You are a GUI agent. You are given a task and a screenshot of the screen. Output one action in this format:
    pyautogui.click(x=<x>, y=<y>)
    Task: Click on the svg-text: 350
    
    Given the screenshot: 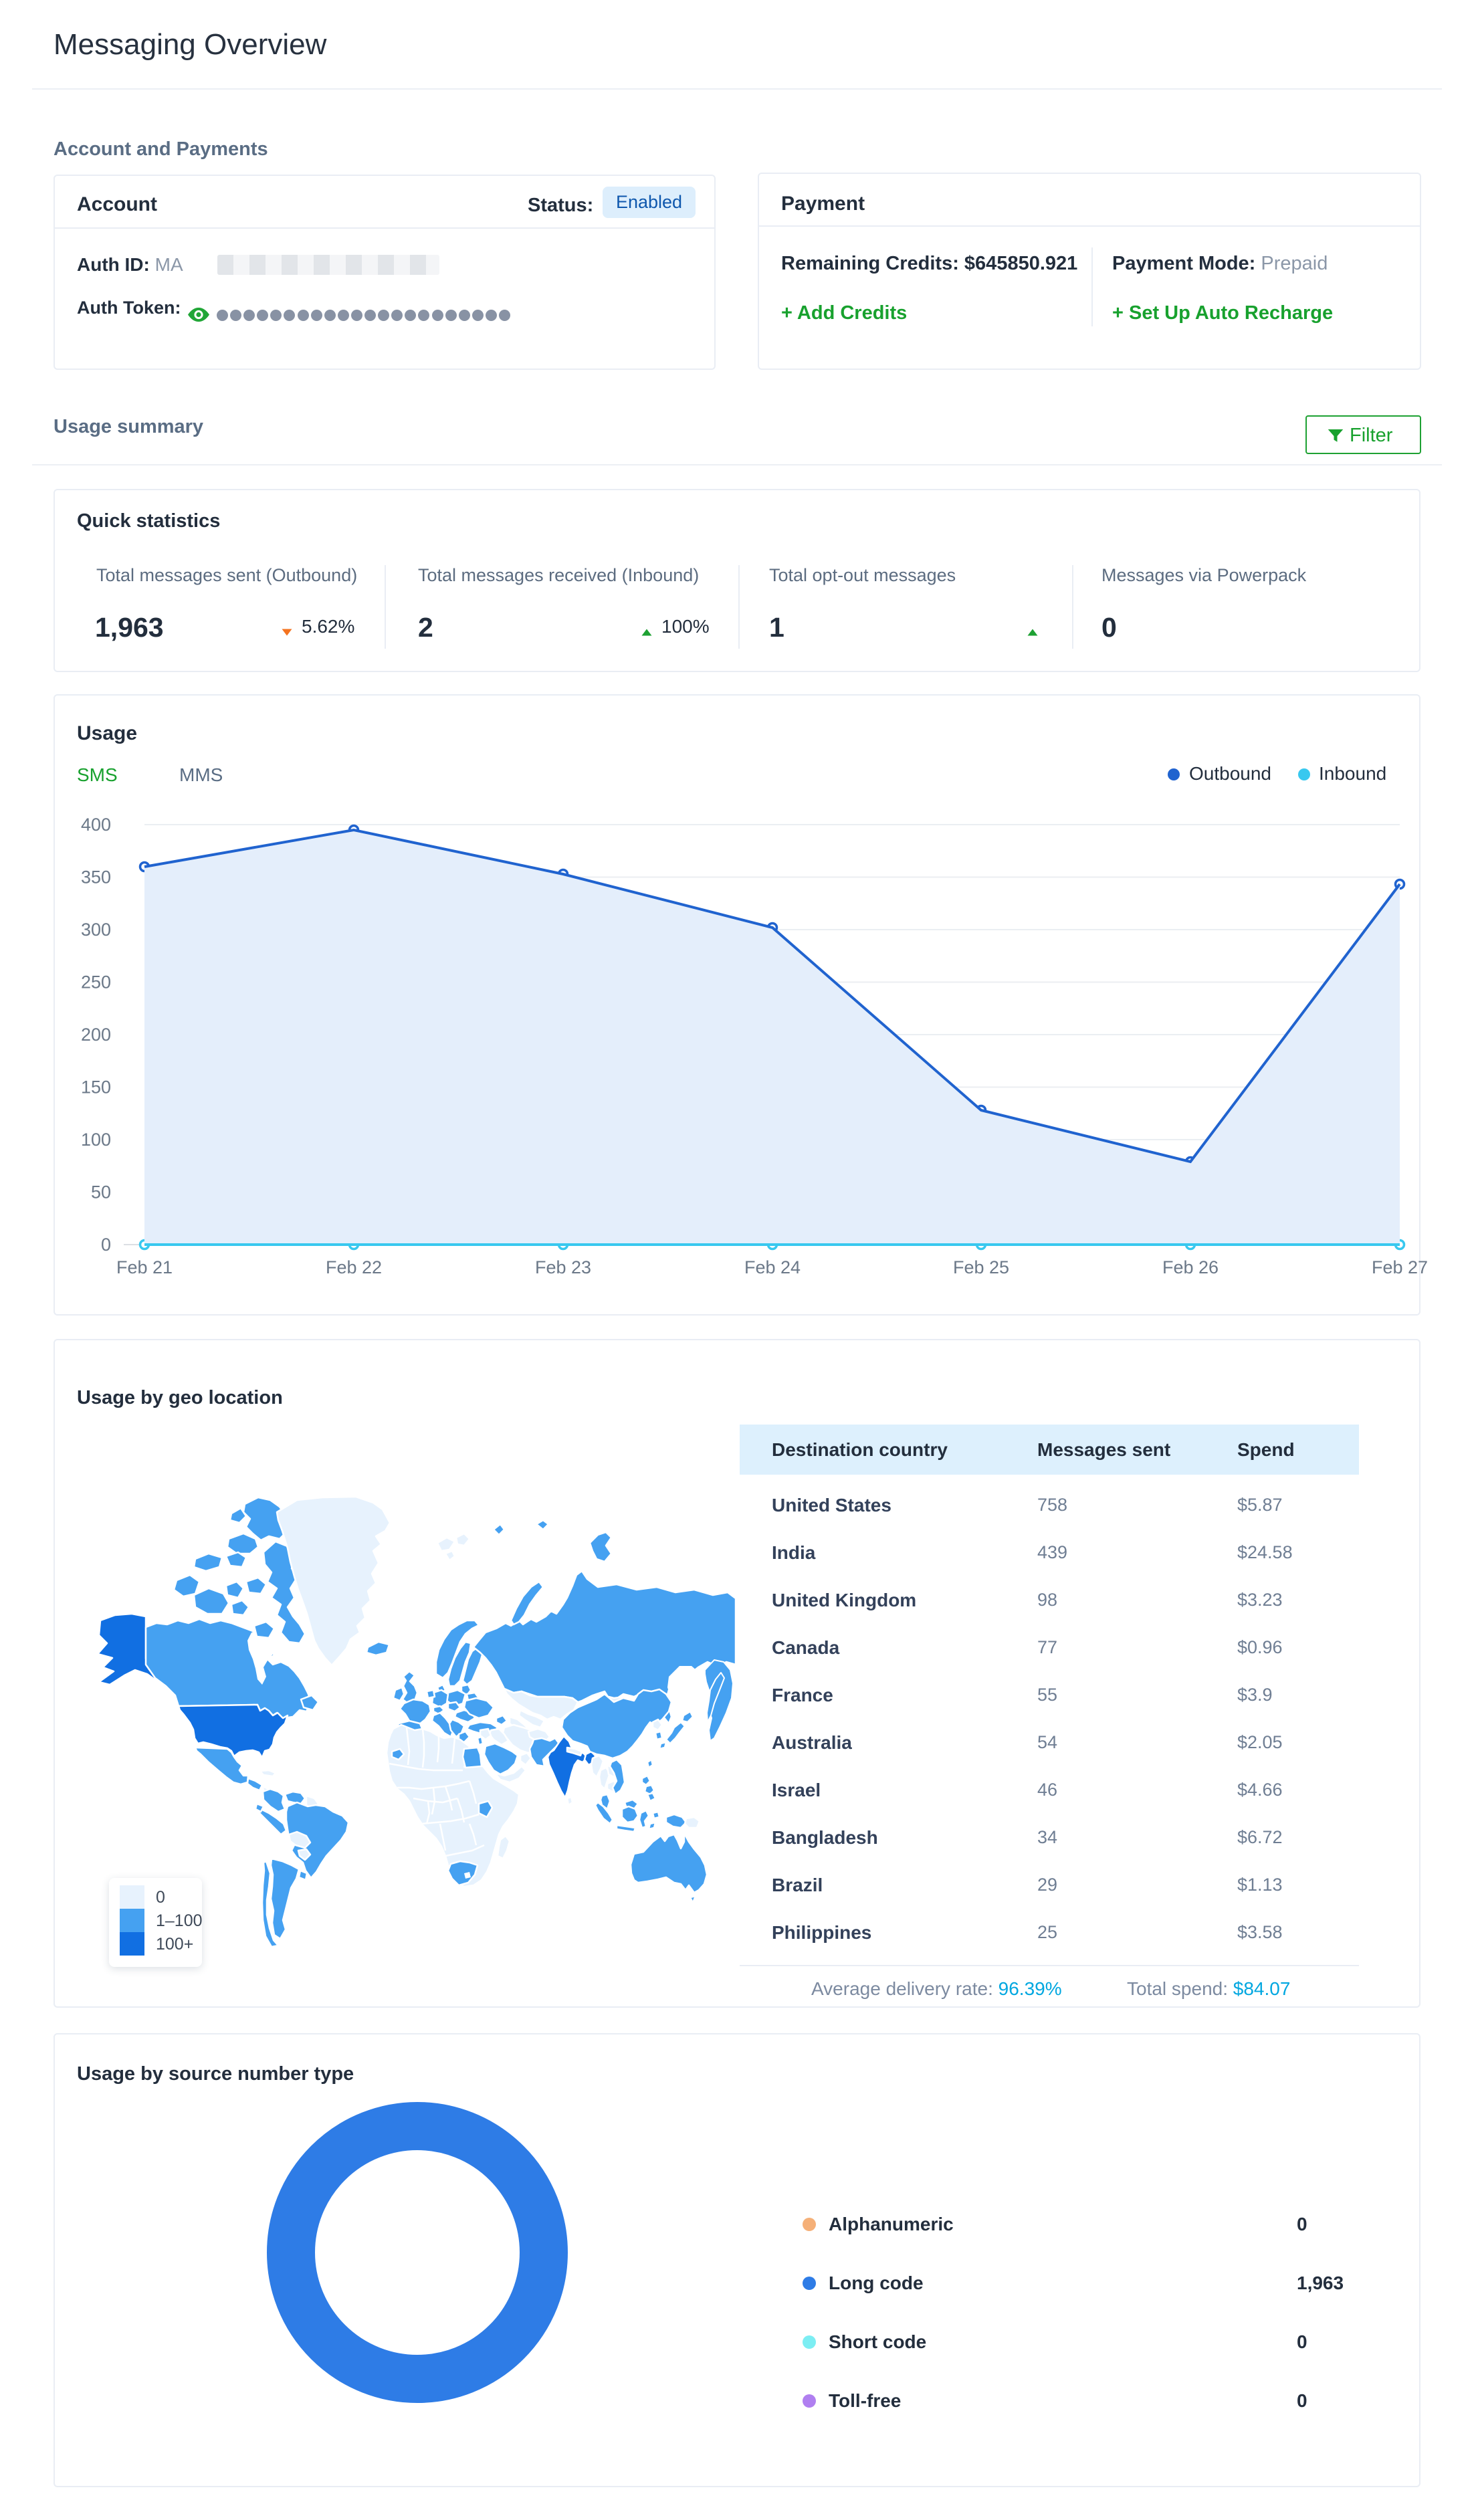 What is the action you would take?
    pyautogui.click(x=96, y=877)
    